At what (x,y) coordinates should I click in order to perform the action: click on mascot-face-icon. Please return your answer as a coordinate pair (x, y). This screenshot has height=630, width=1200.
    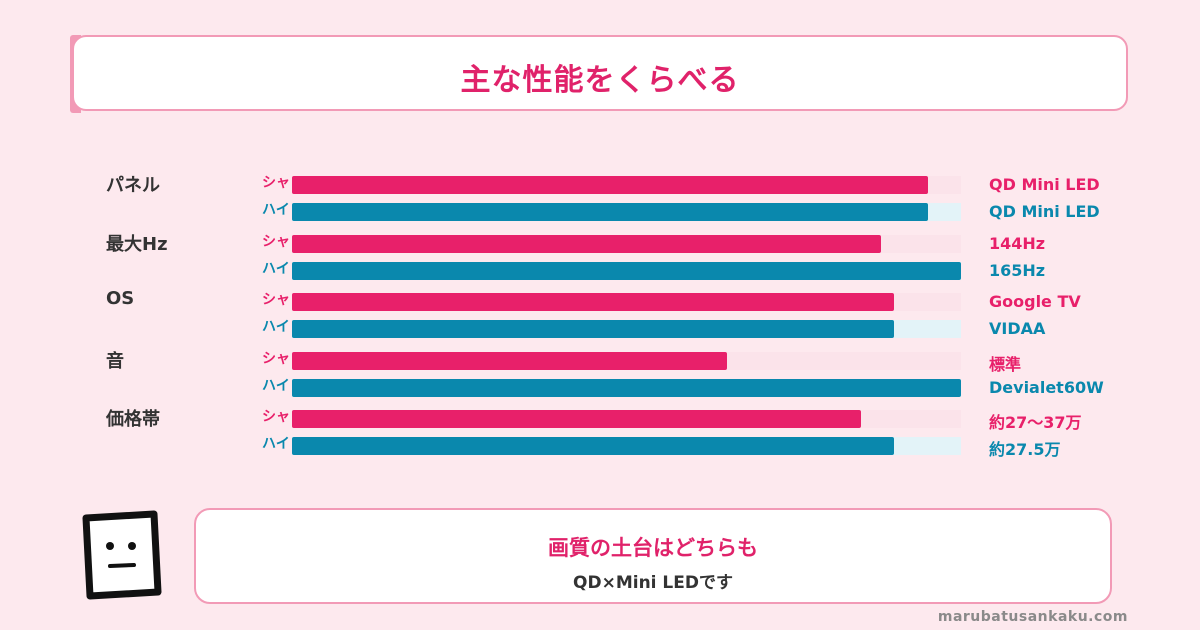
    Looking at the image, I should click on (122, 557).